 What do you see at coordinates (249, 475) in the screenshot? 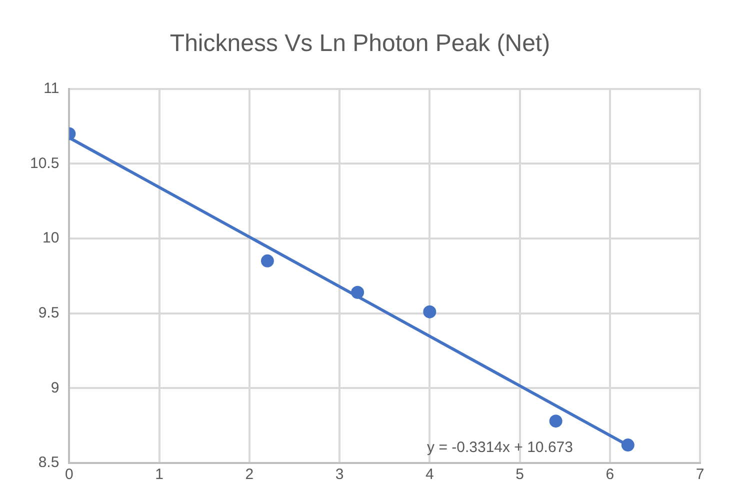
I see `x-tick-label: 2` at bounding box center [249, 475].